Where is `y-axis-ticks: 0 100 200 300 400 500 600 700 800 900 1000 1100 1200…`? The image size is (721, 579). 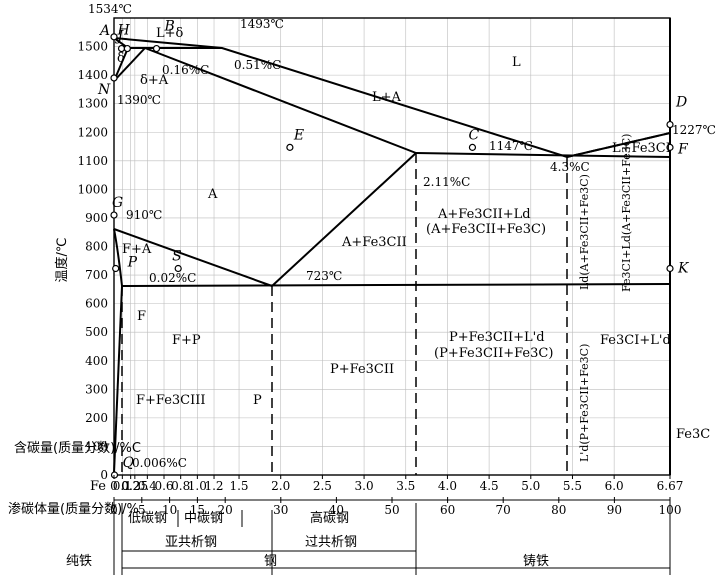
y-axis-ticks: 0 100 200 300 400 500 600 700 800 900 1000 1100 1200… is located at coordinates (92, 261).